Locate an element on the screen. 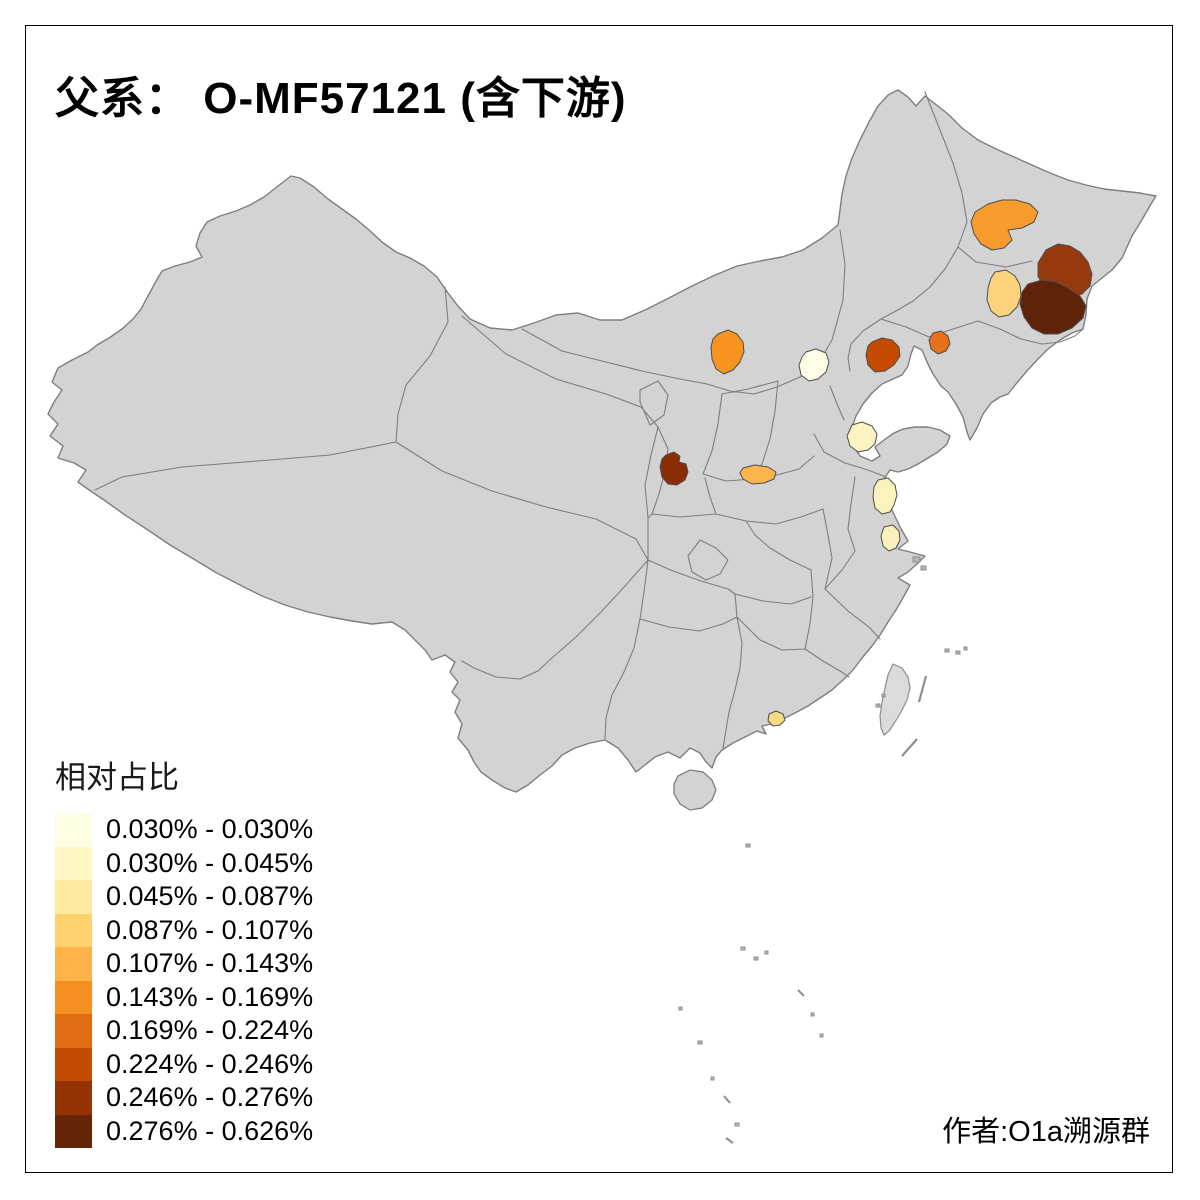  region-liaoning-west is located at coordinates (883, 355).